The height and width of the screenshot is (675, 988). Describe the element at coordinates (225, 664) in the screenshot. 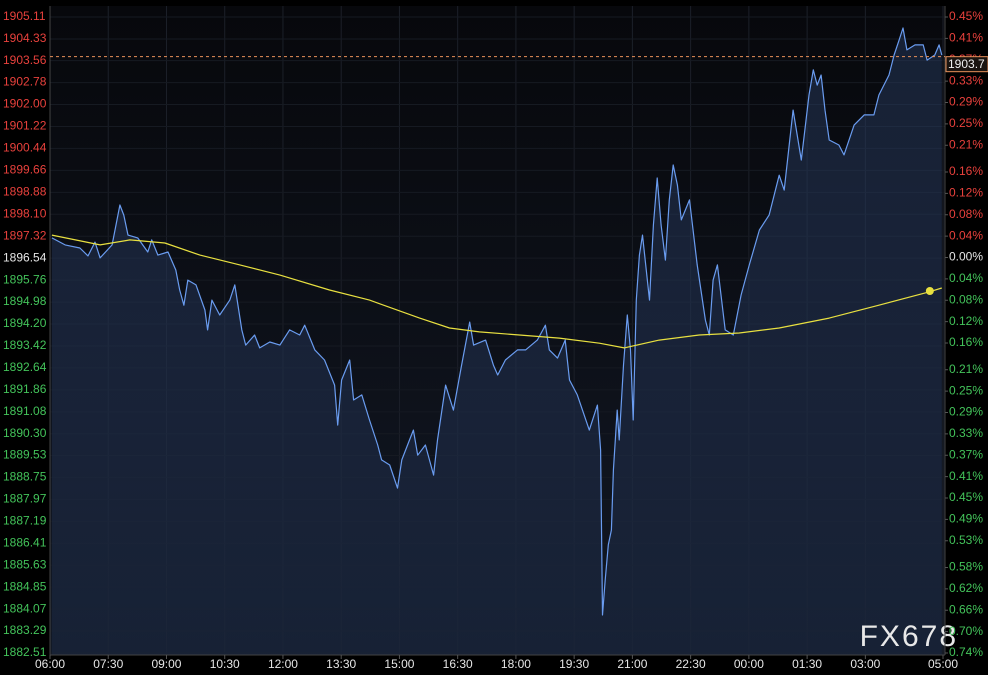

I see `x-tick-label: 10:30` at that location.